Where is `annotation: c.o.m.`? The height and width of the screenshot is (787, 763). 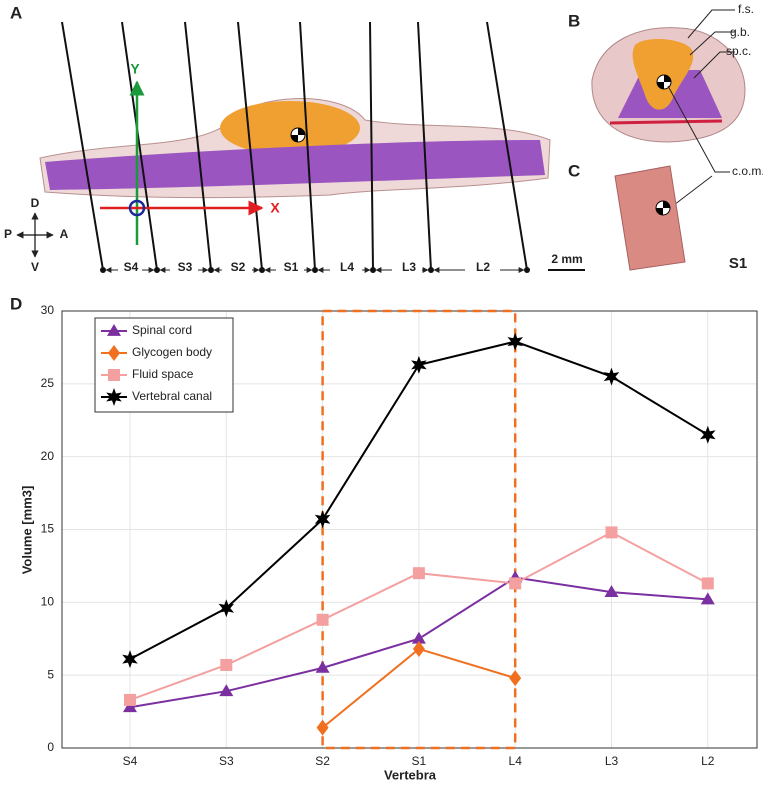
annotation: c.o.m. is located at coordinates (747, 171).